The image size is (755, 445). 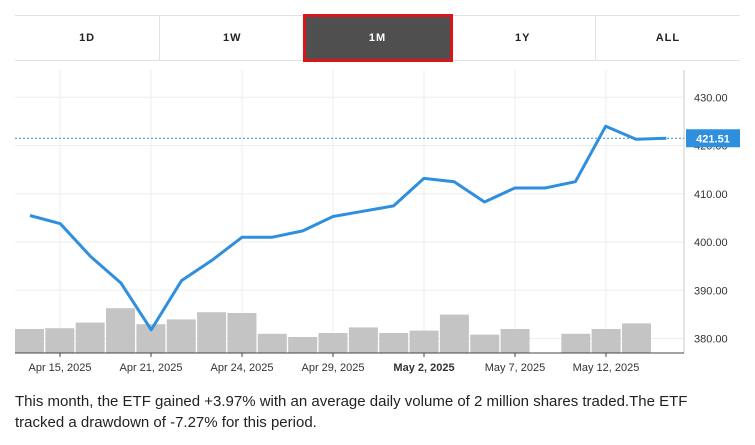 What do you see at coordinates (711, 98) in the screenshot?
I see `y-tick-label: 430.00` at bounding box center [711, 98].